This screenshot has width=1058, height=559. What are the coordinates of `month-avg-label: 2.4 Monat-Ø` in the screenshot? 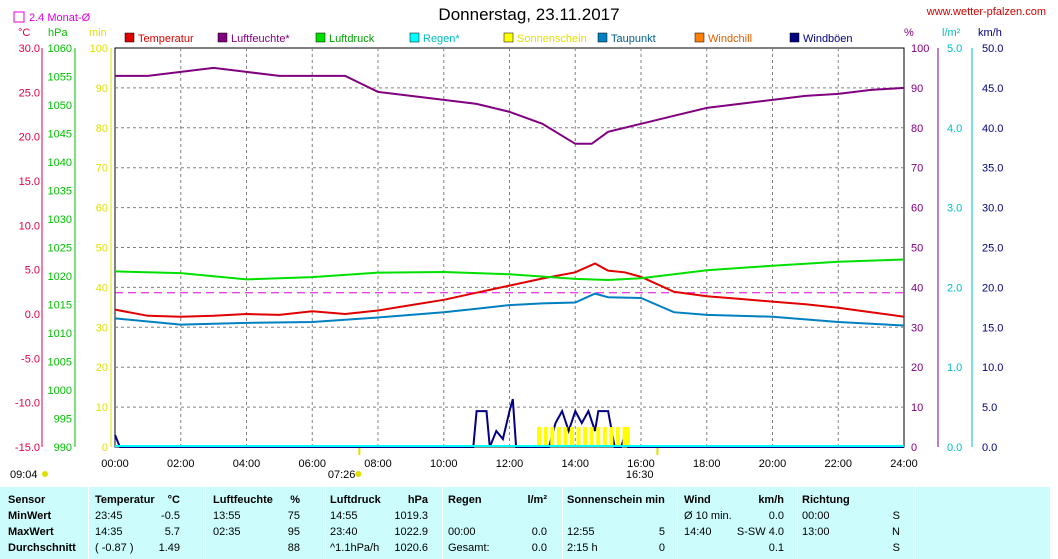 It's located at (60, 18).